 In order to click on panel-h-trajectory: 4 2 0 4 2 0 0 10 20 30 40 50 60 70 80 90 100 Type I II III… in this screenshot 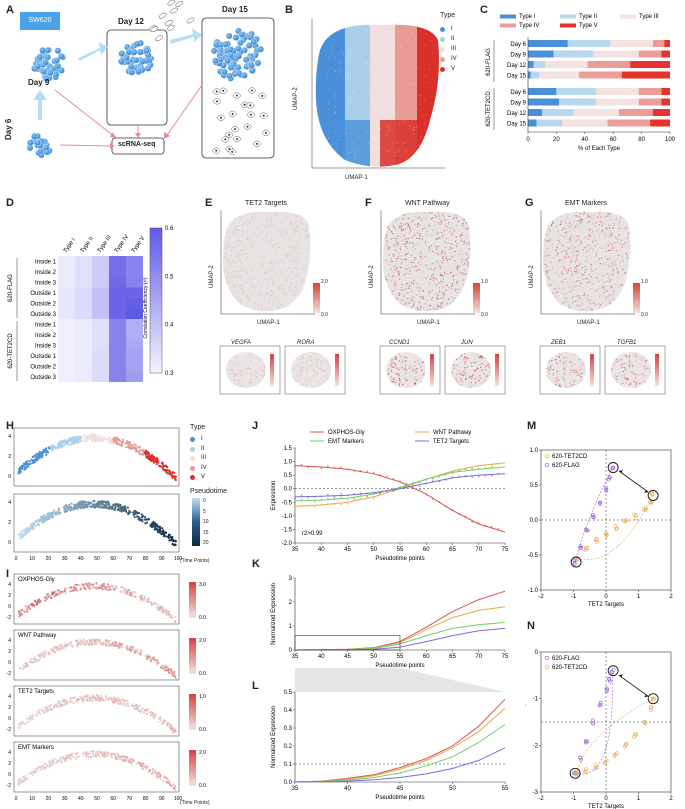, I will do `click(125, 494)`.